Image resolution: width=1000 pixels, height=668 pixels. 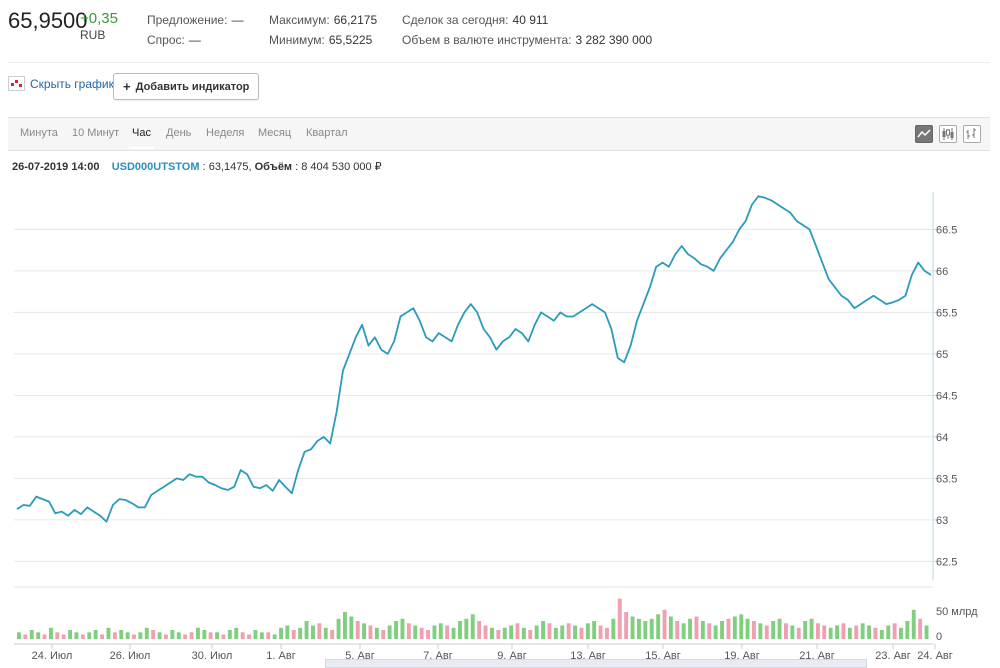 What do you see at coordinates (946, 230) in the screenshot?
I see `y-tick-label: 66.5` at bounding box center [946, 230].